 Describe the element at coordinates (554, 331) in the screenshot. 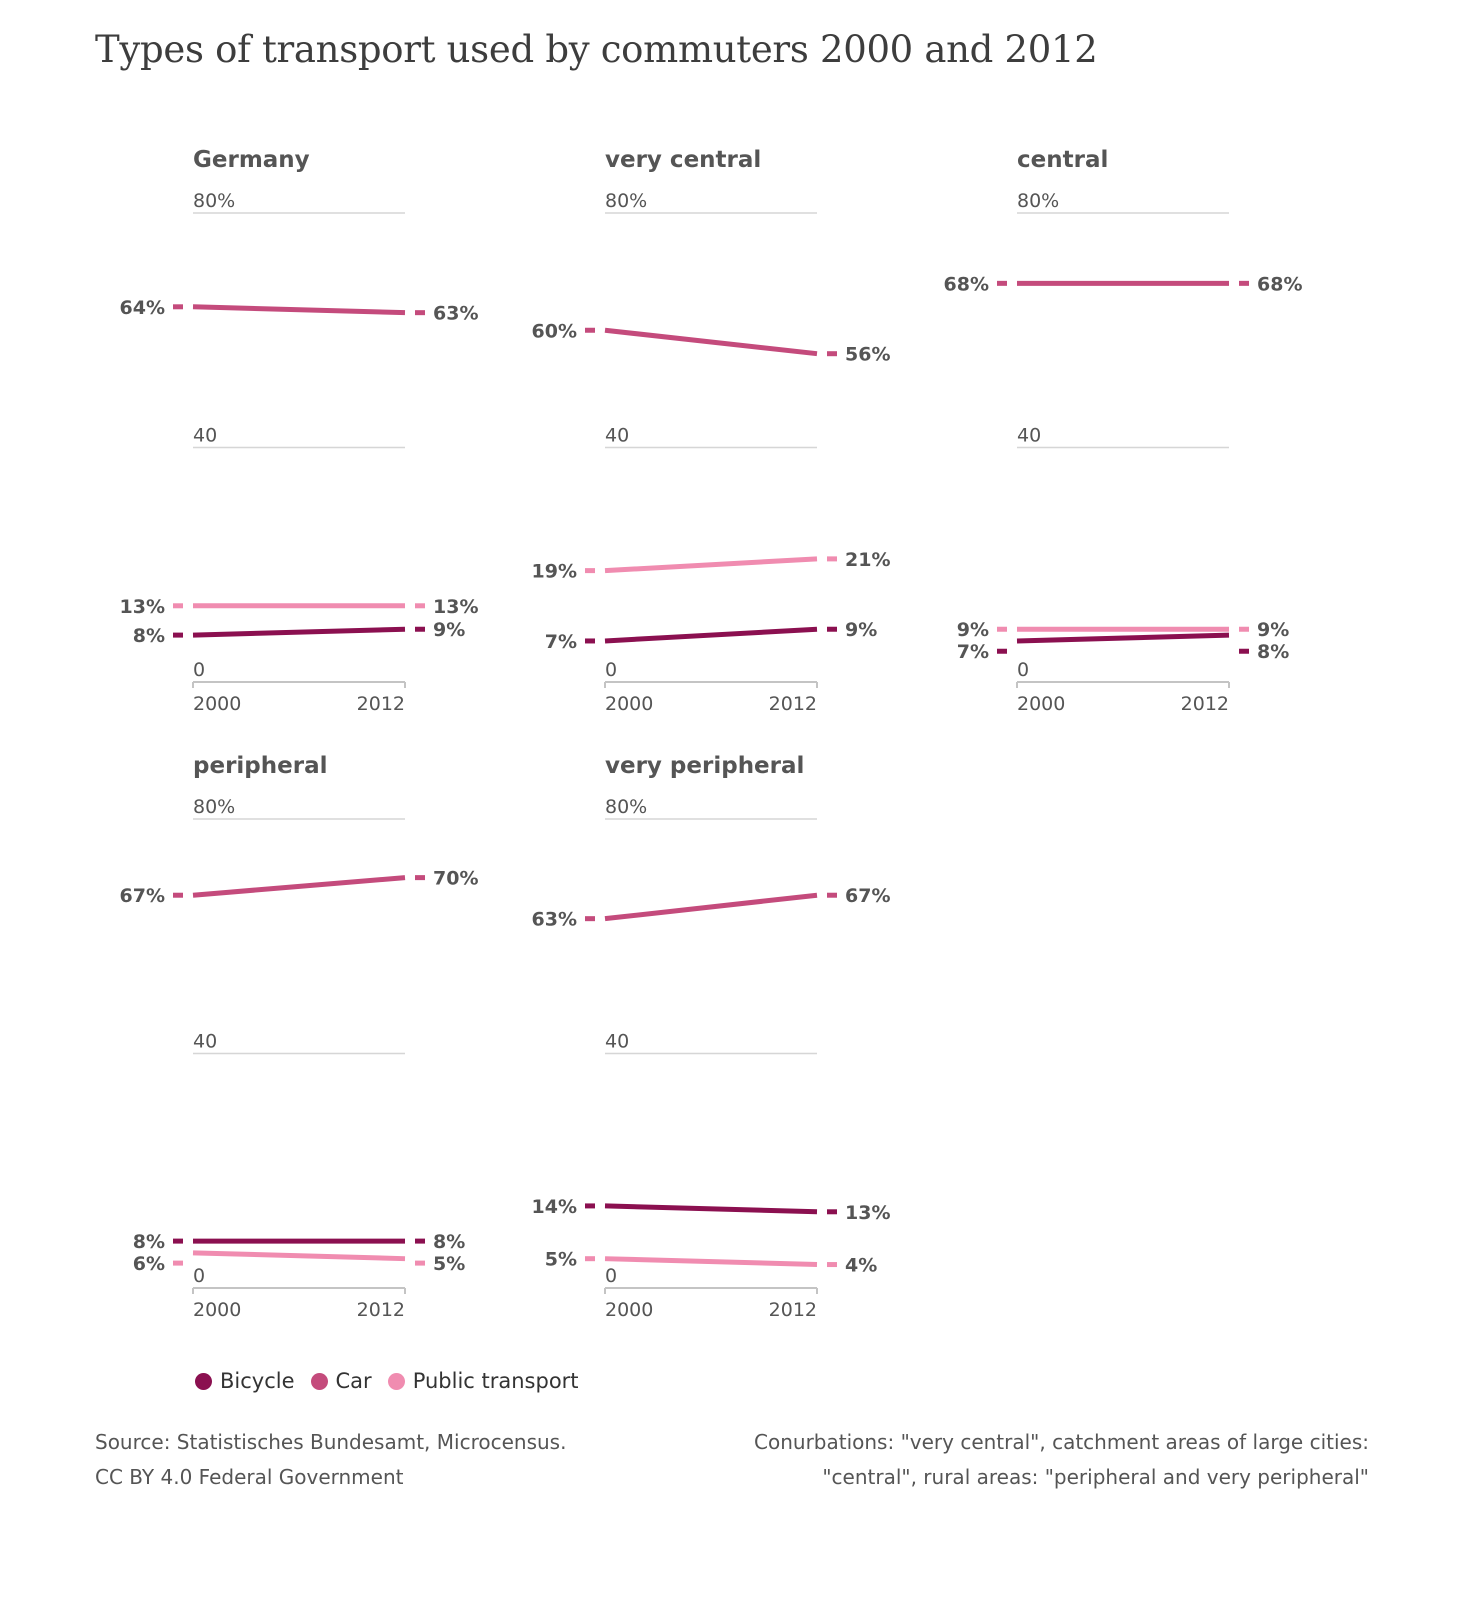

I see `data-label-car-2000: 60%` at that location.